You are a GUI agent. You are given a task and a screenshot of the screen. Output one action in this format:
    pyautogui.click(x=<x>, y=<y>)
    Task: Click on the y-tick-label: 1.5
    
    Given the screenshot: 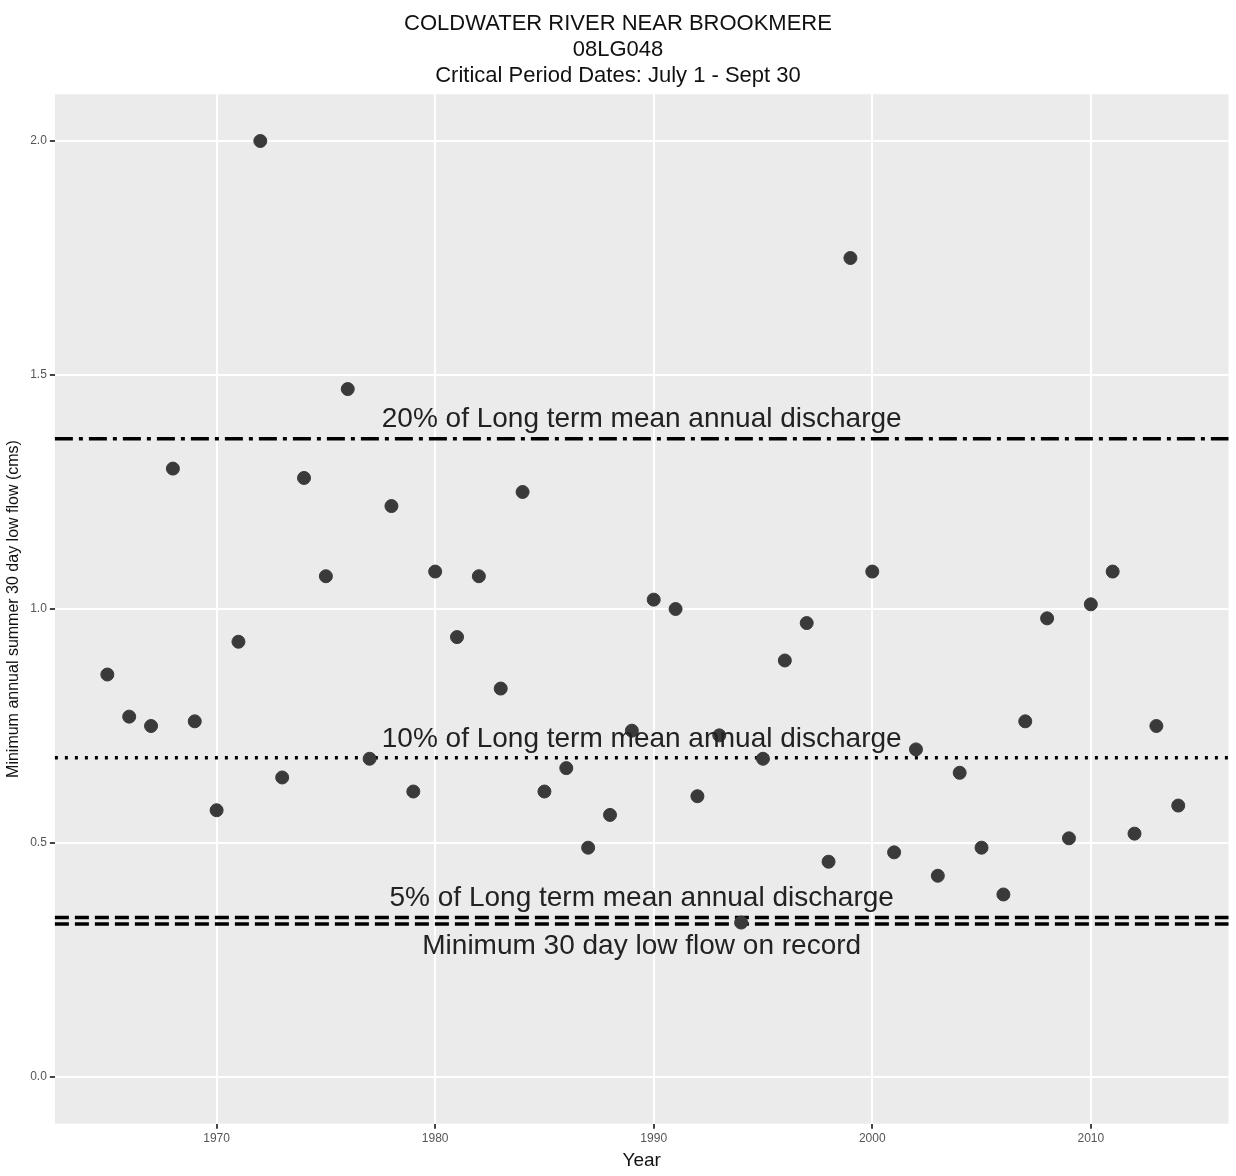 What is the action you would take?
    pyautogui.click(x=39, y=374)
    